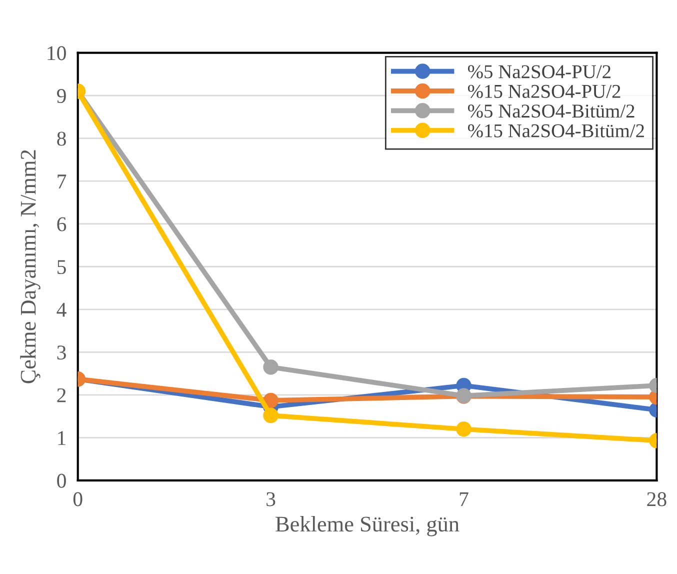  What do you see at coordinates (270, 367) in the screenshot?
I see `point` at bounding box center [270, 367].